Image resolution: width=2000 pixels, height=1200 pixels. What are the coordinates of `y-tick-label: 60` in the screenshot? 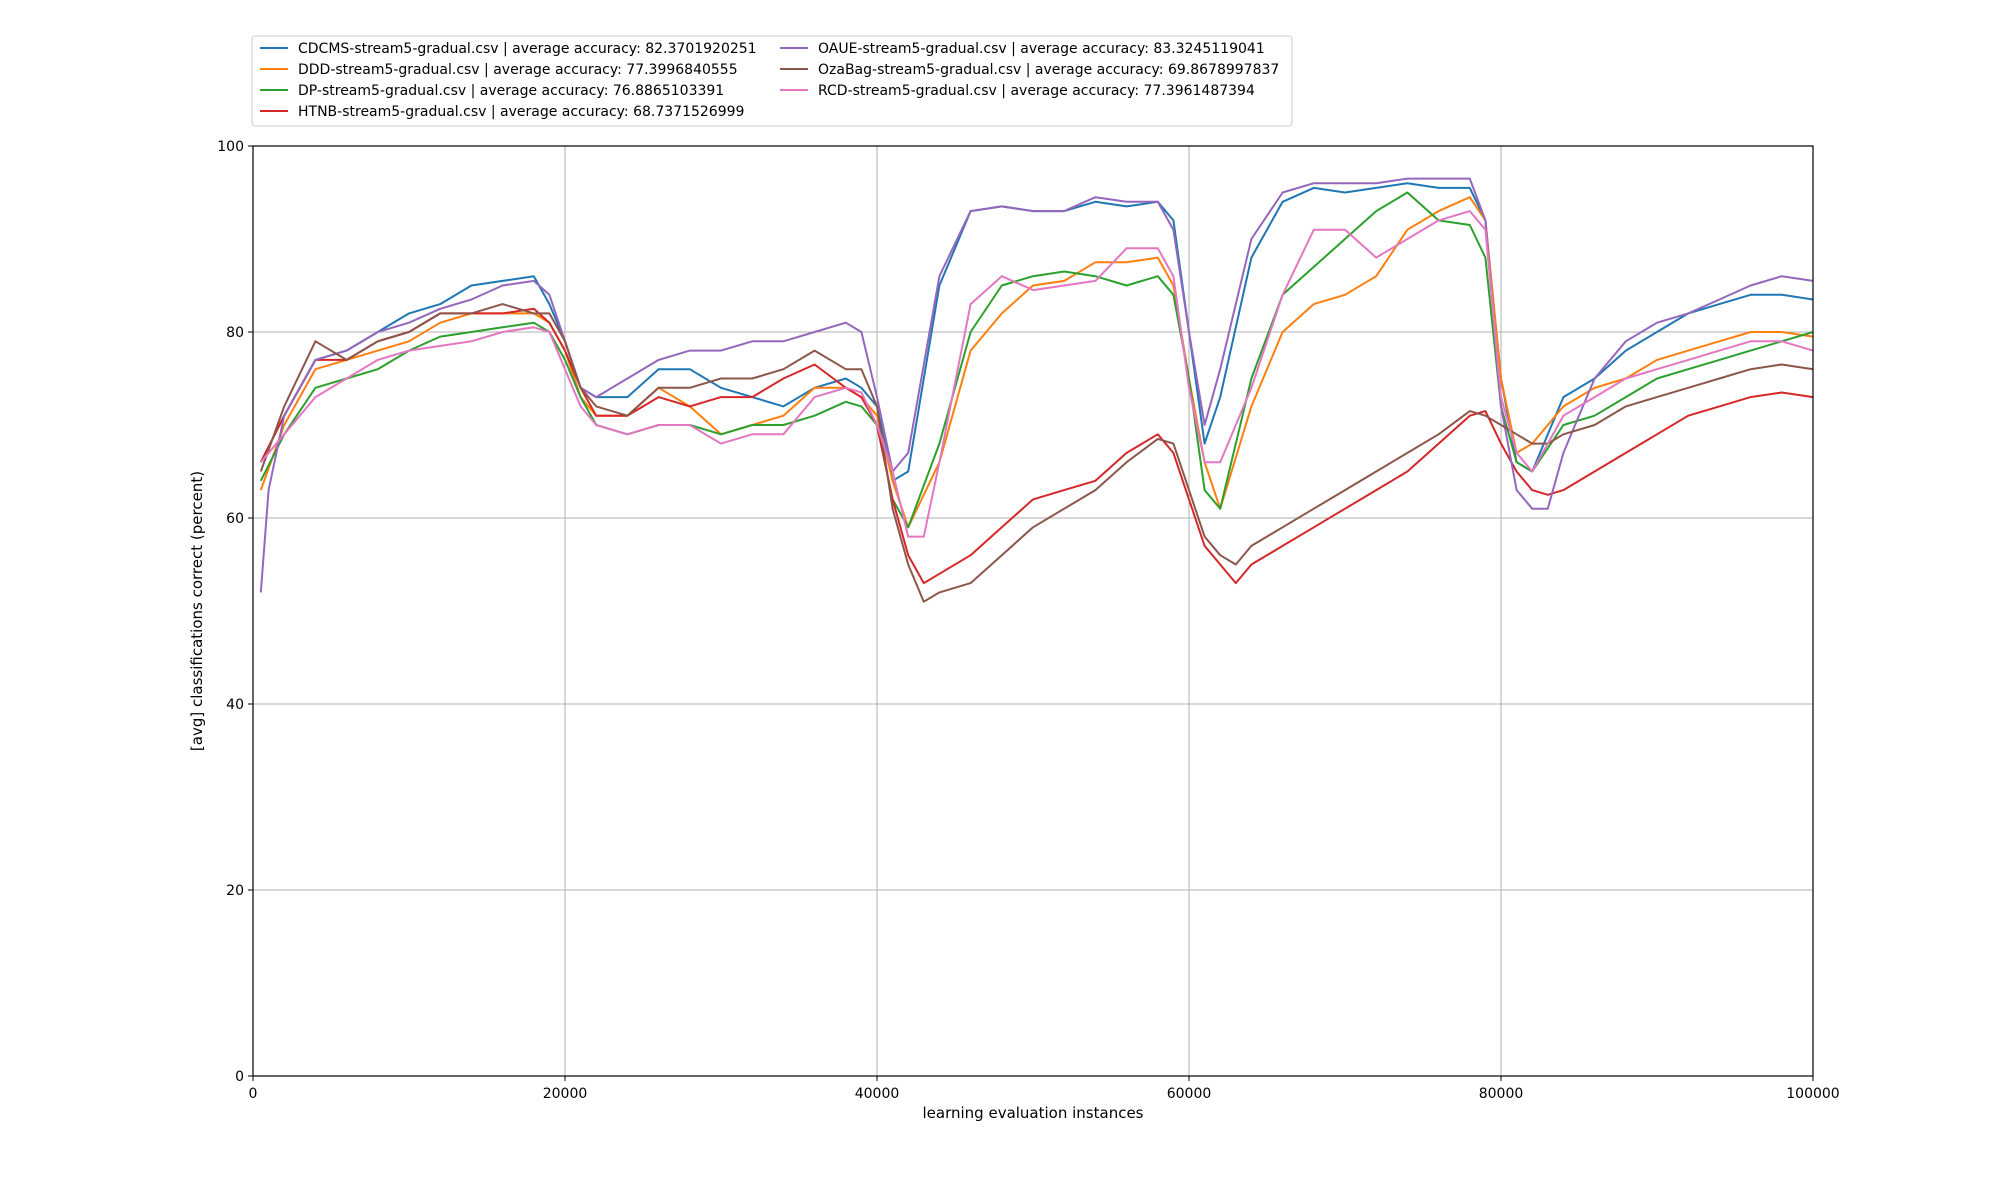 It's located at (235, 519).